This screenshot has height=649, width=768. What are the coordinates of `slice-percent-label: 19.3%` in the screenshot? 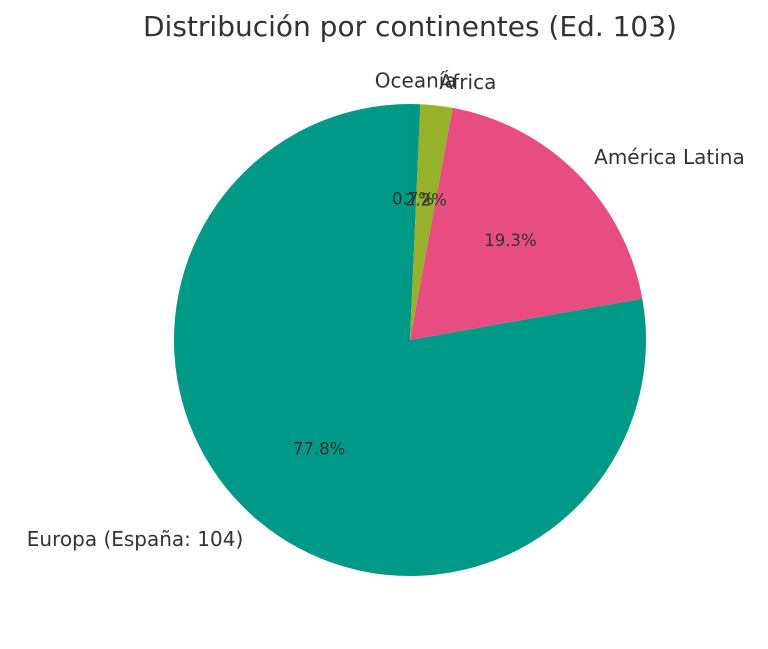 It's located at (510, 240).